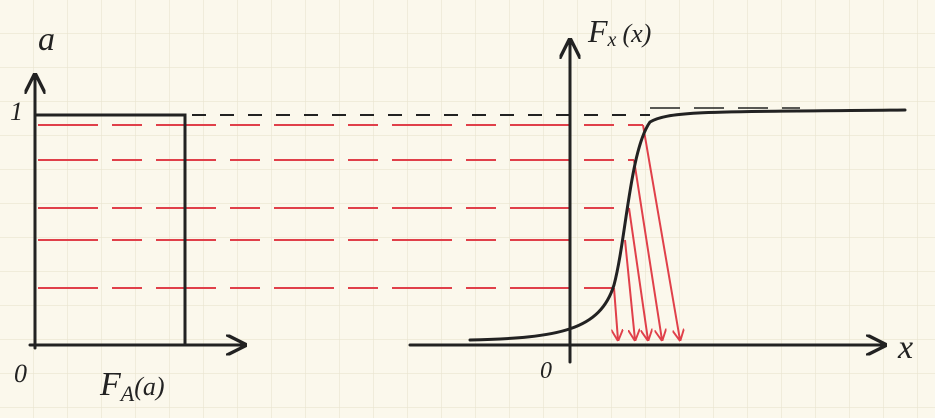 The width and height of the screenshot is (935, 418). Describe the element at coordinates (20, 373) in the screenshot. I see `left-origin: 0` at that location.